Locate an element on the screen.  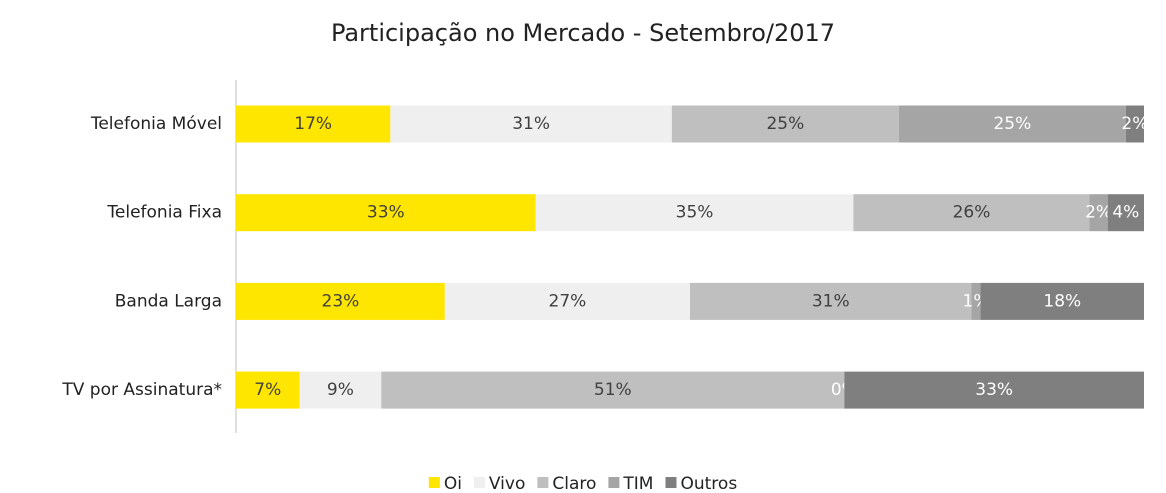
data-label: 26% is located at coordinates (972, 213).